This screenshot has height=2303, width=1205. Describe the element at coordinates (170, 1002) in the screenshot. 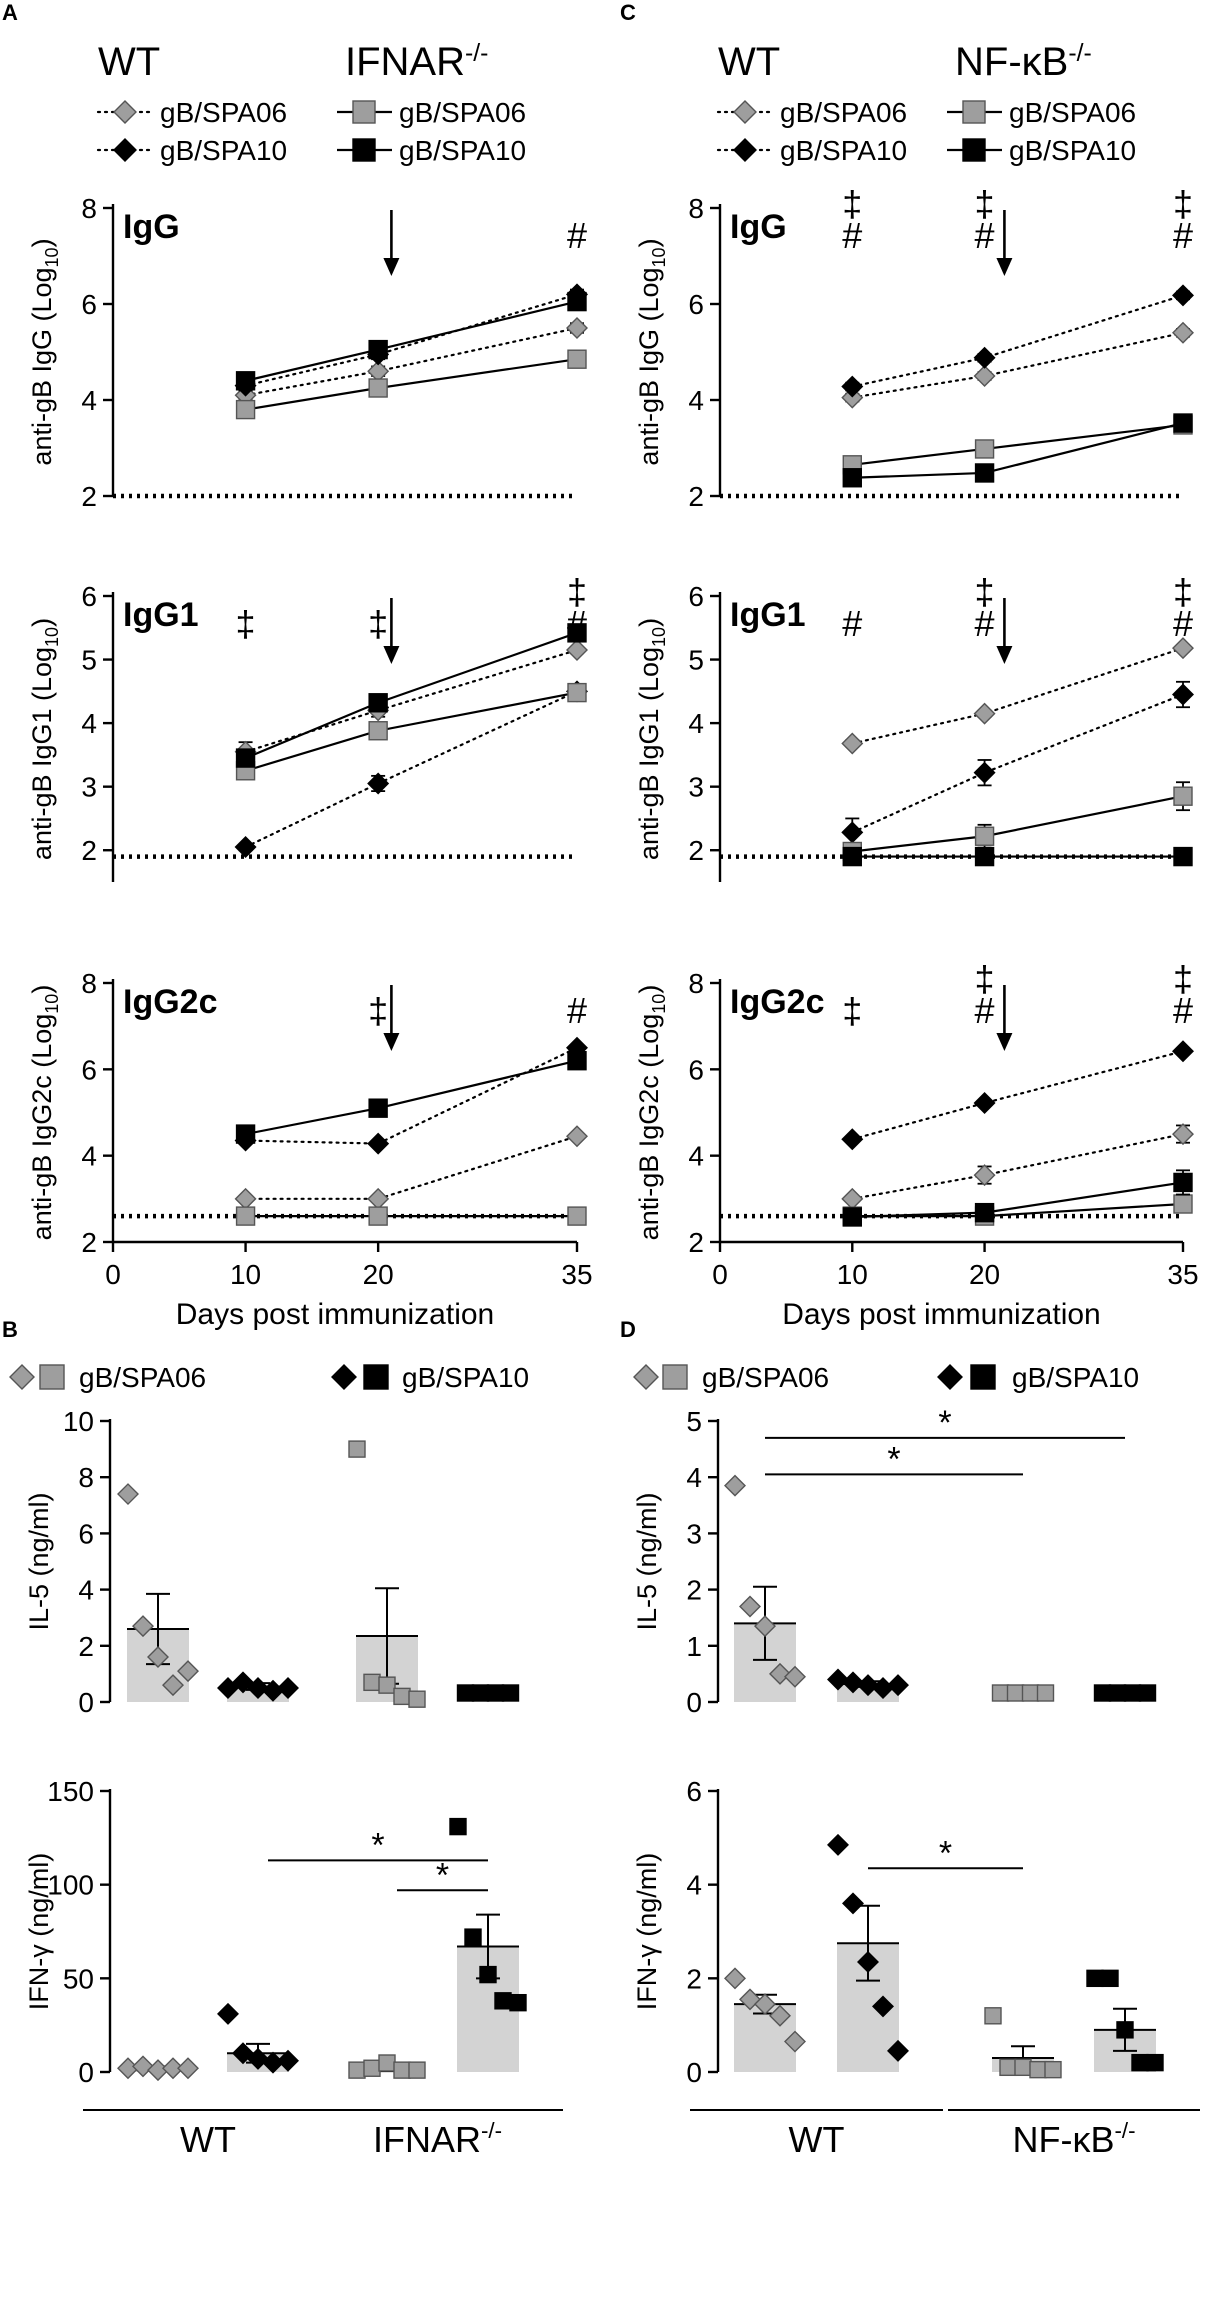

I see `subplot-a-igg2c-label: IgG2c` at that location.